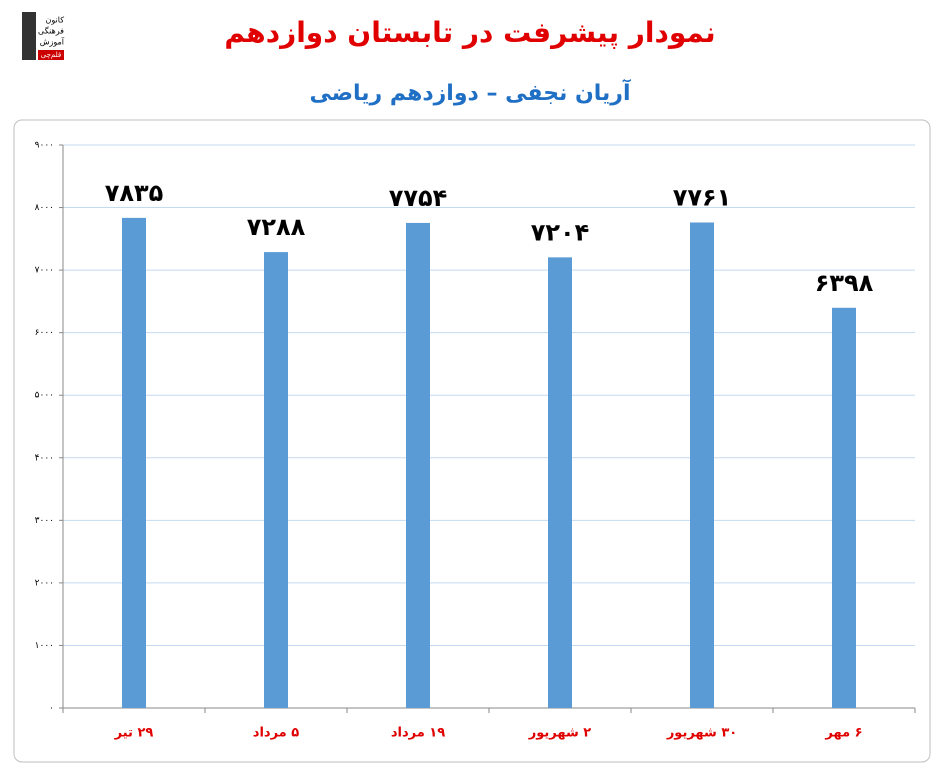 The width and height of the screenshot is (940, 773). I want to click on y-tick-label: ۳۰۰۰, so click(44, 521).